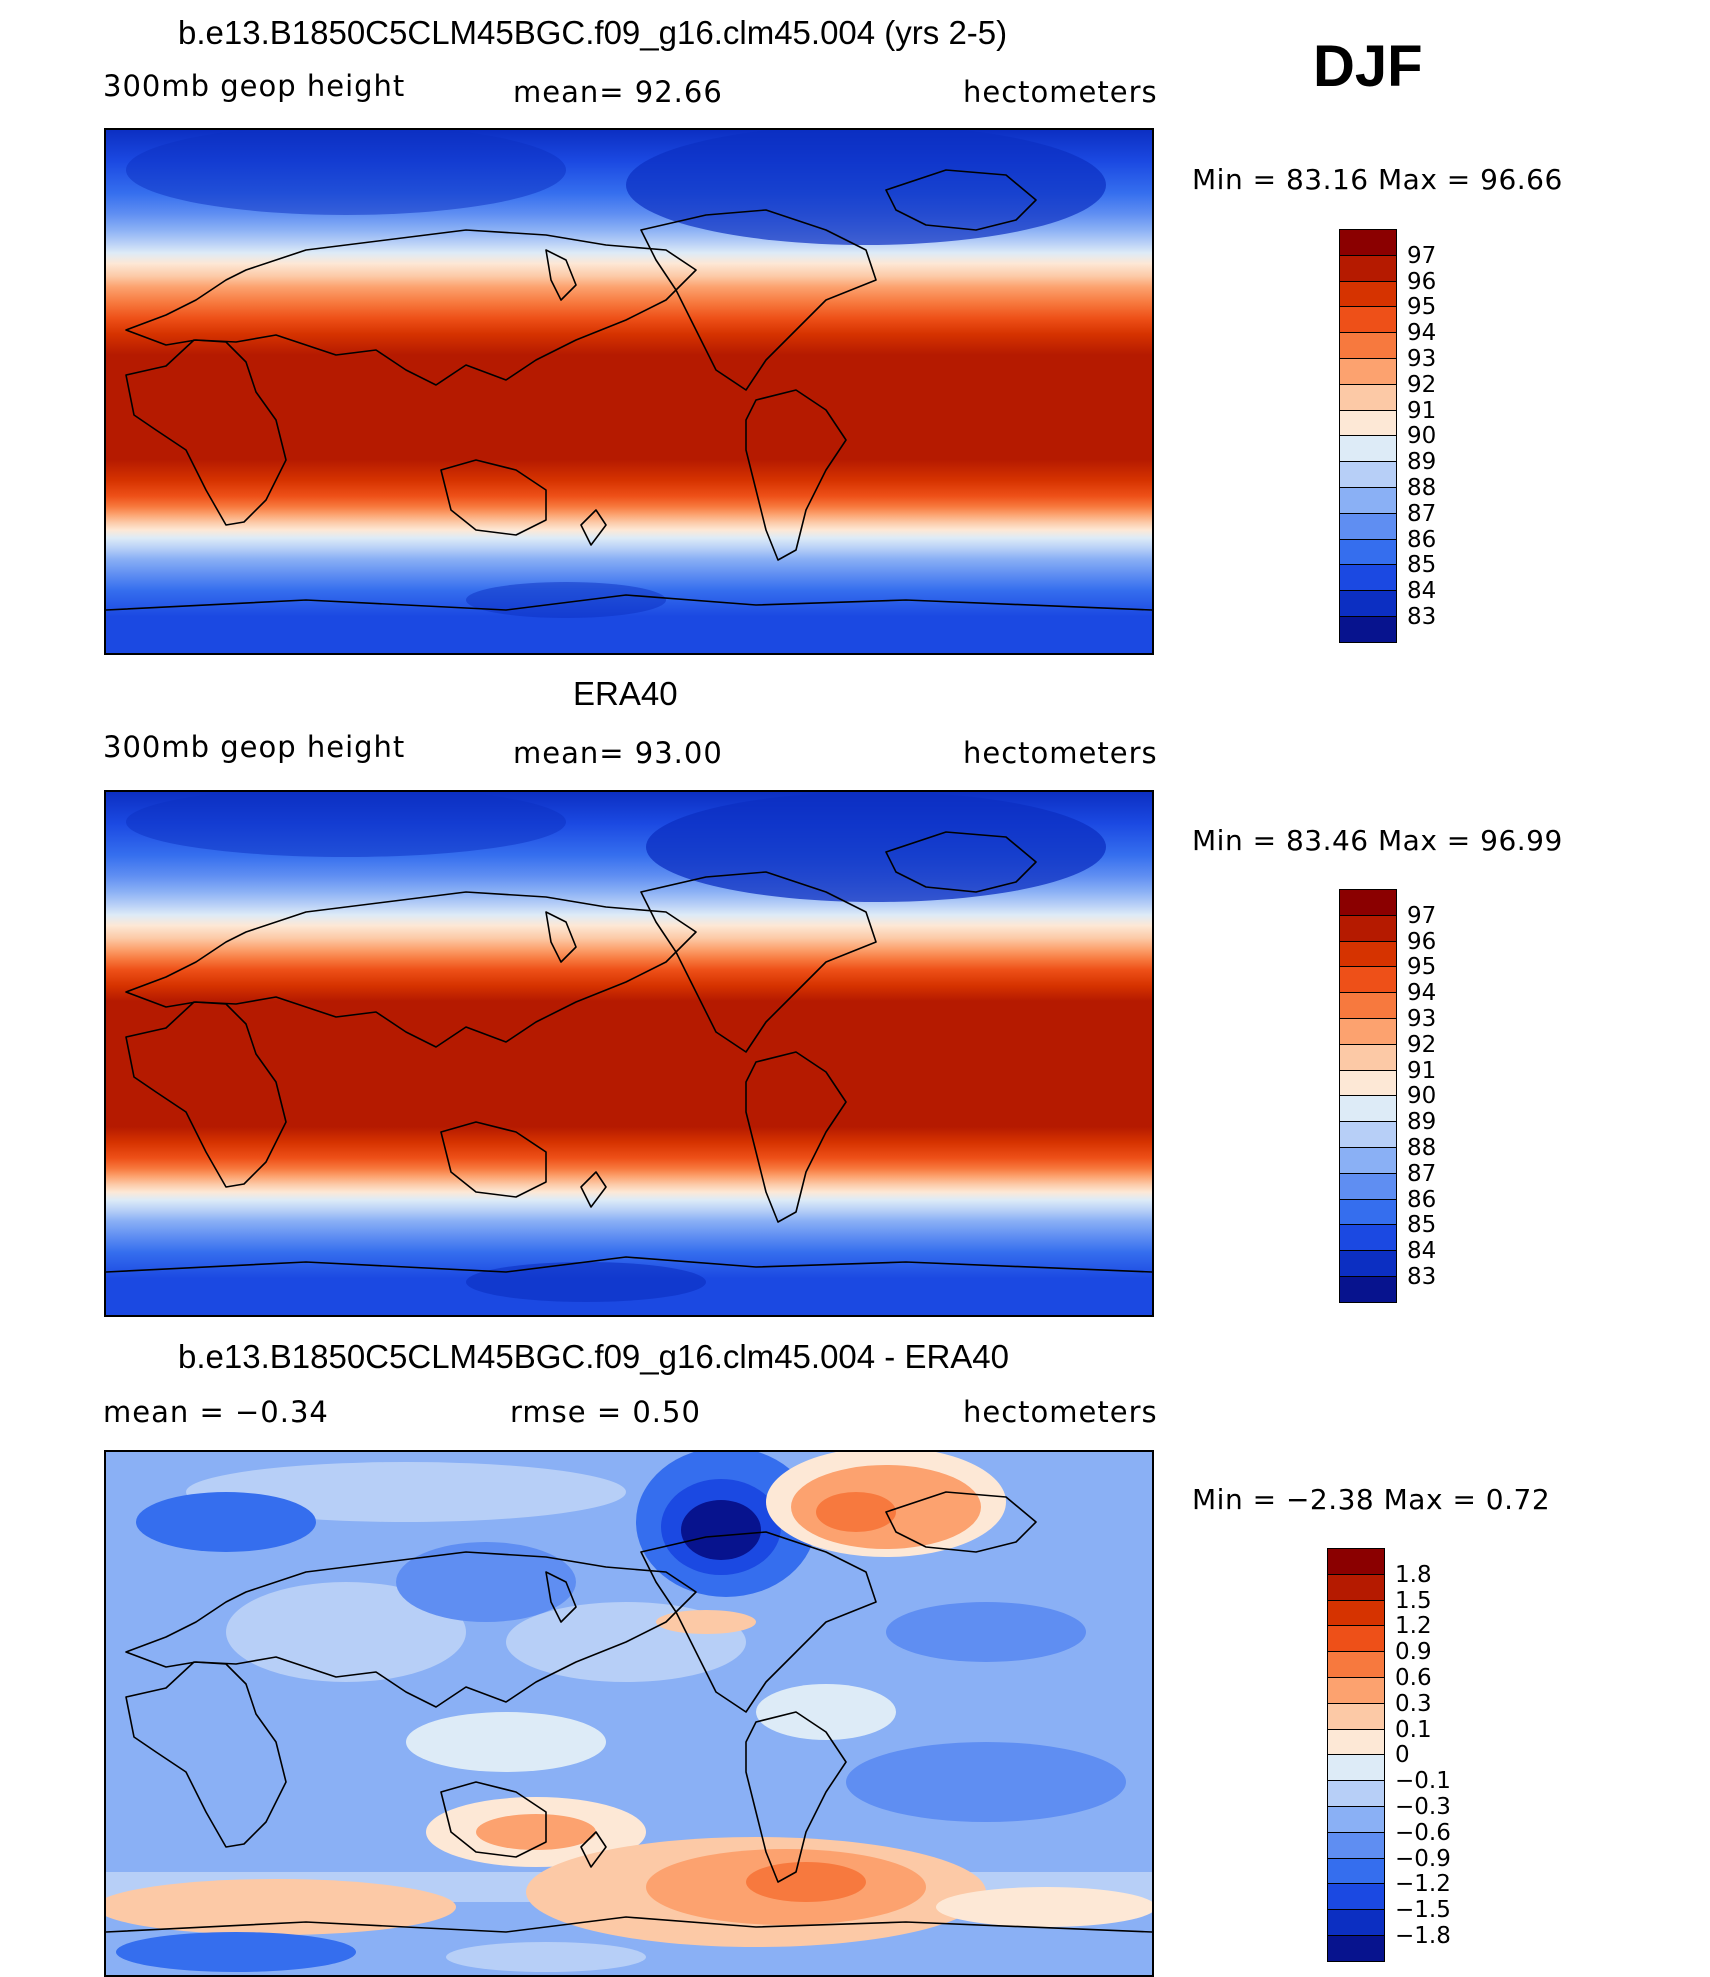  What do you see at coordinates (1413, 1626) in the screenshot?
I see `colorbar-tick-label: 1.2` at bounding box center [1413, 1626].